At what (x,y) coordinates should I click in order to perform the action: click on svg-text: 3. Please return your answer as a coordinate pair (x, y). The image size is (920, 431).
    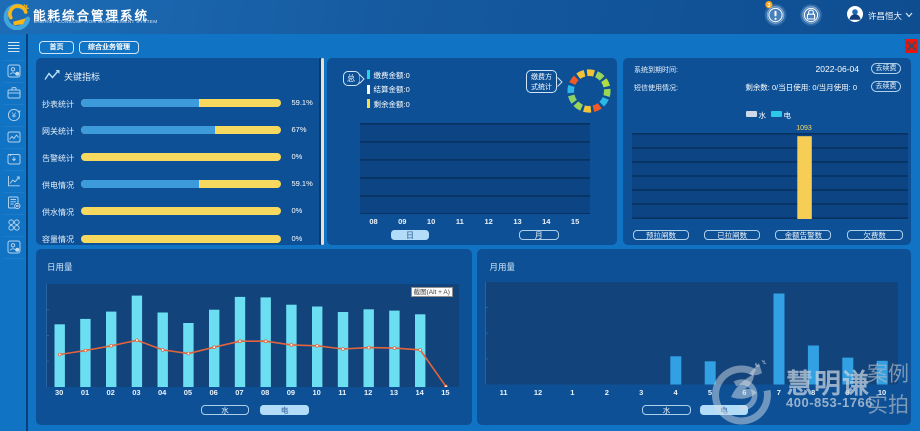
    Looking at the image, I should click on (768, 6).